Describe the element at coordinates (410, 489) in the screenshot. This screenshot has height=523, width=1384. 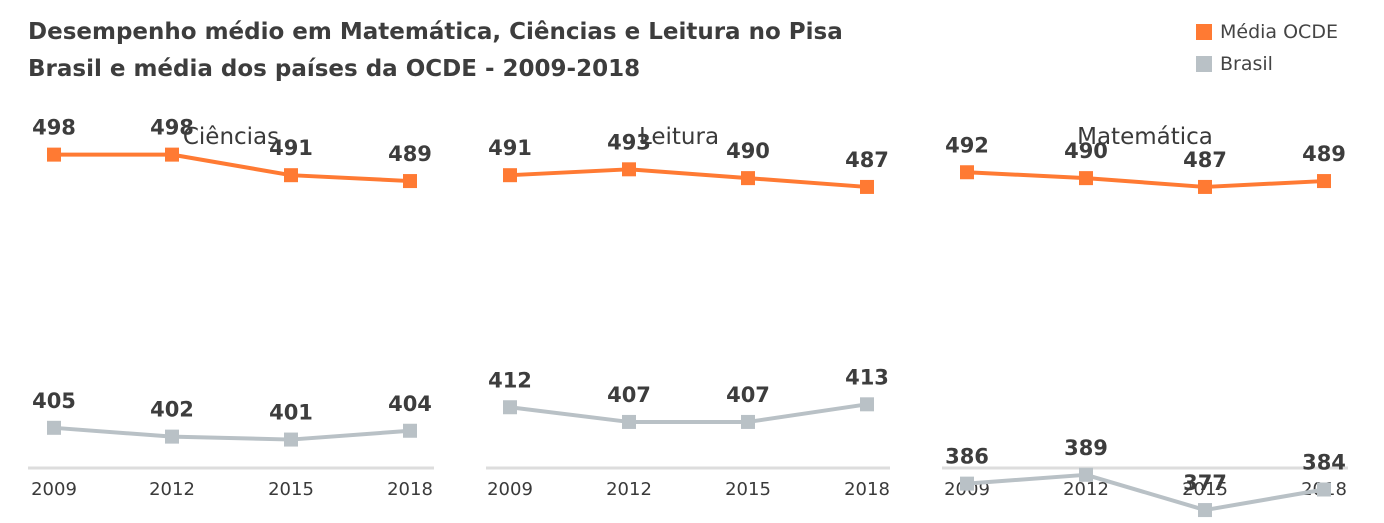
I see `x-tick-label-ciencias-2018: 2018` at that location.